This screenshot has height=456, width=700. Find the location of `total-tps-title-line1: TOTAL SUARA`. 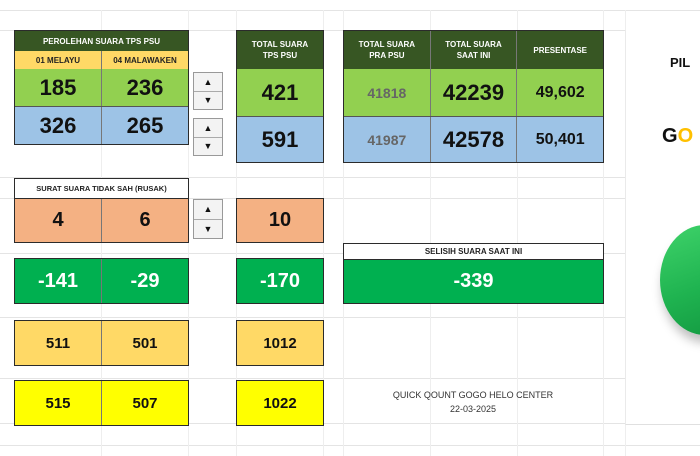

total-tps-title-line1: TOTAL SUARA is located at coordinates (280, 44).